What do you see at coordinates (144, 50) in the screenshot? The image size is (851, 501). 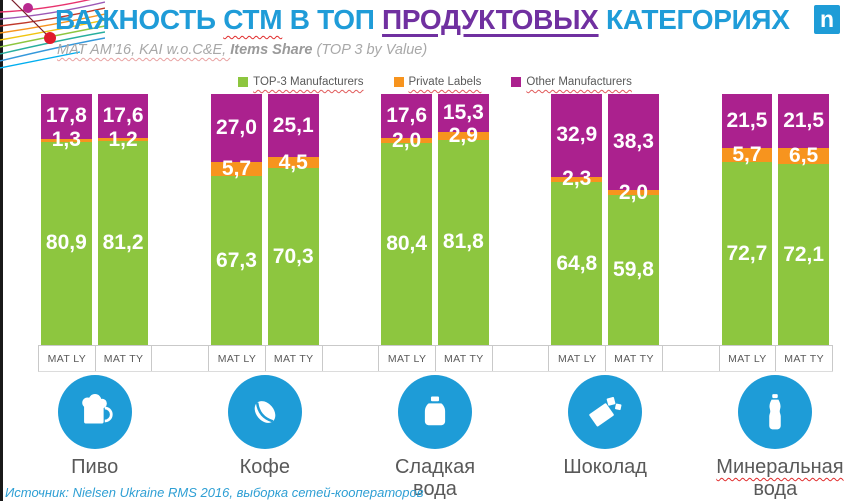 I see `subtitle-segment: MAT AM’16, KAI w.o.C&E,` at bounding box center [144, 50].